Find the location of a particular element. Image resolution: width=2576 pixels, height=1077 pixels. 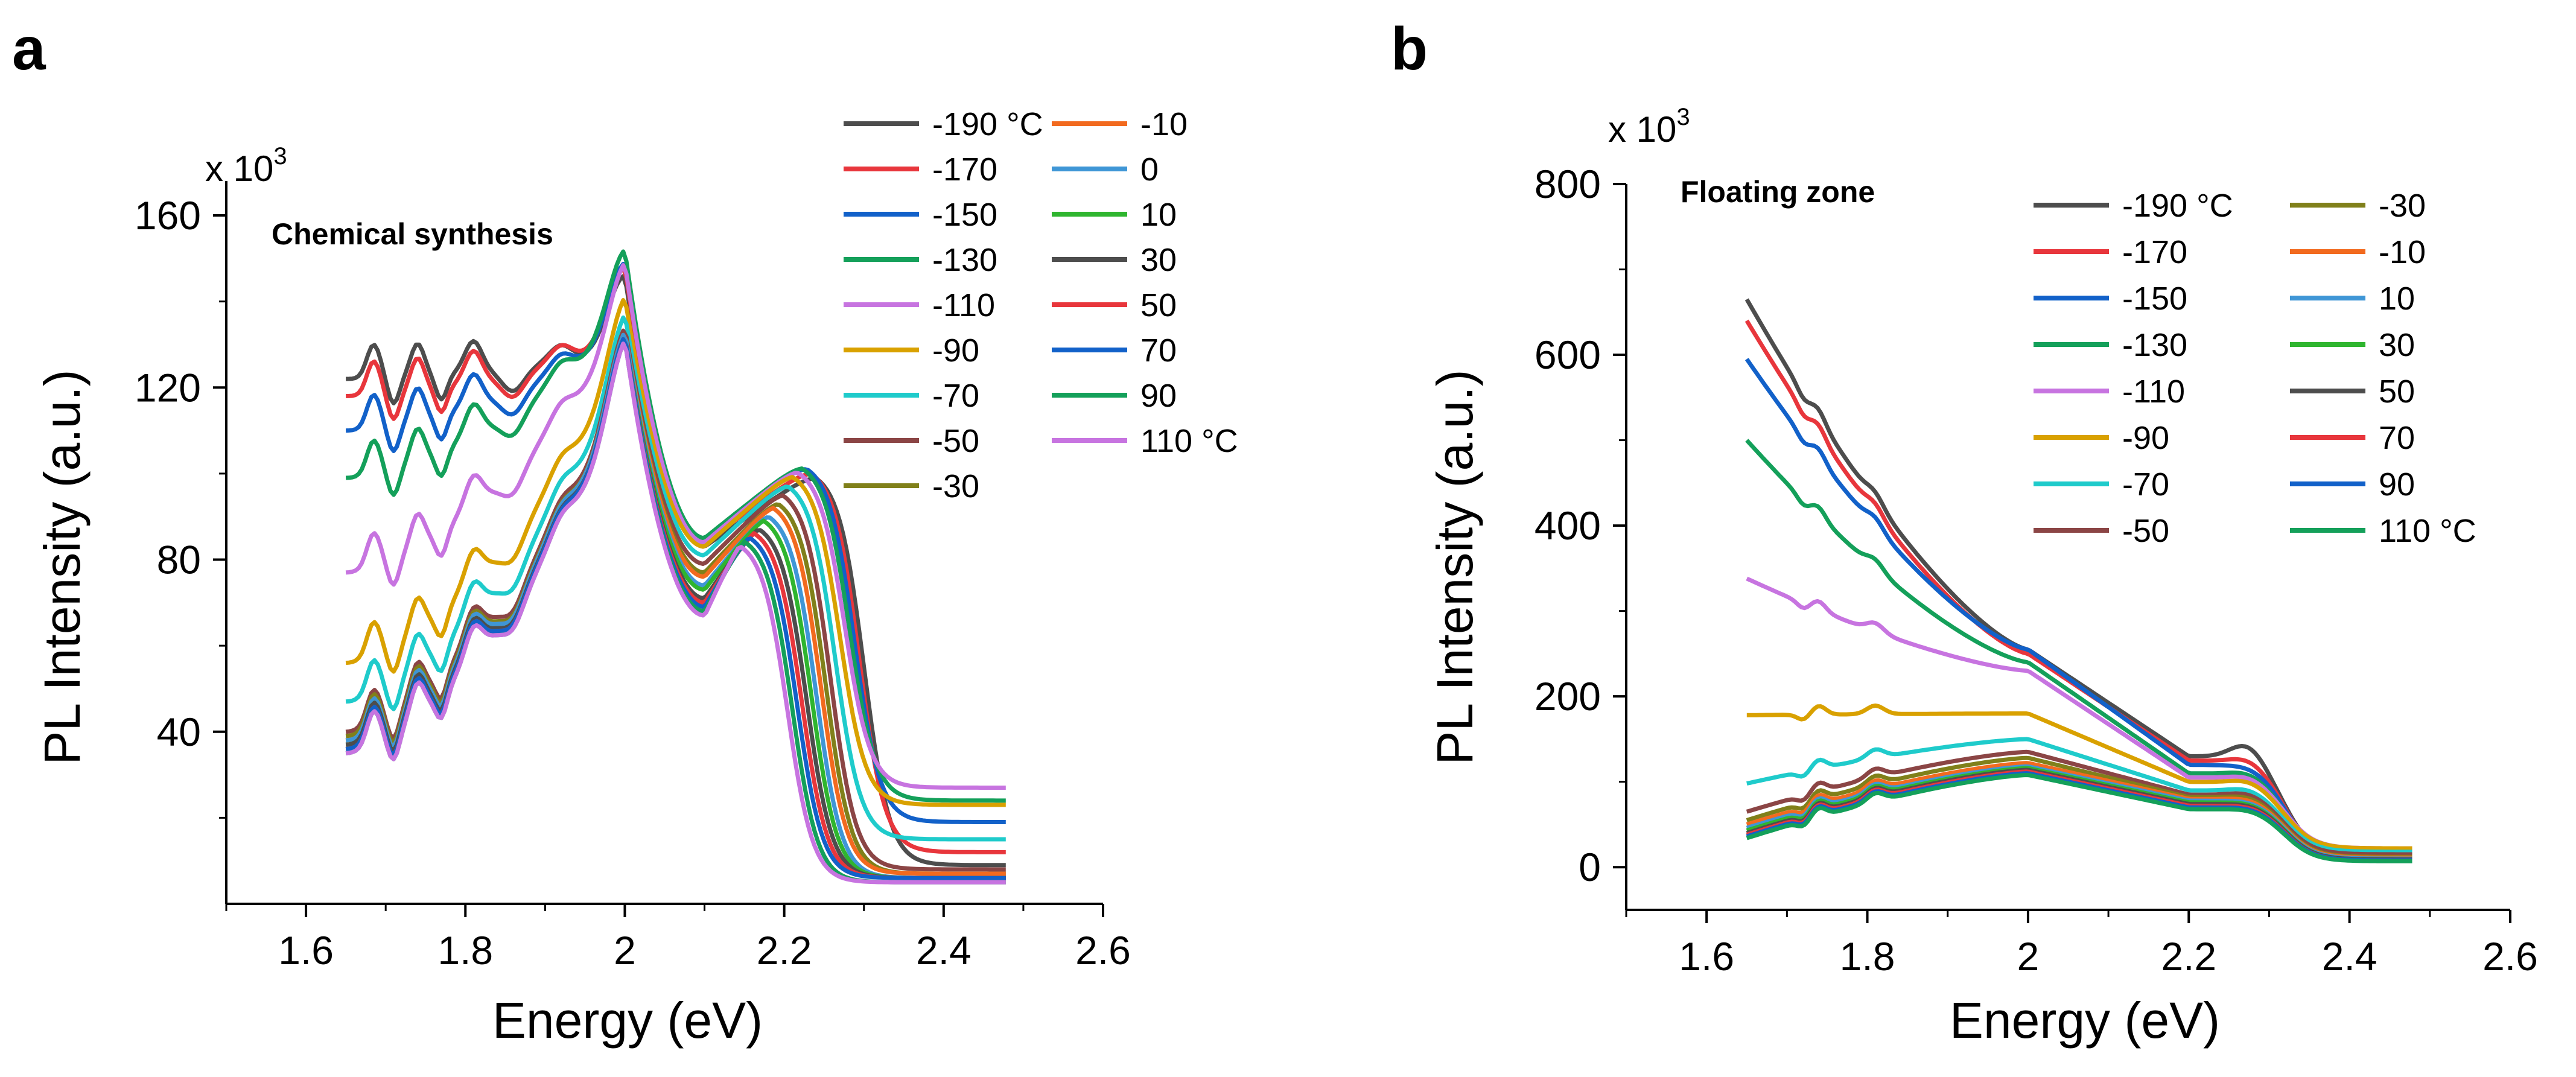

panel-b-legend-label: 30 is located at coordinates (2397, 345).